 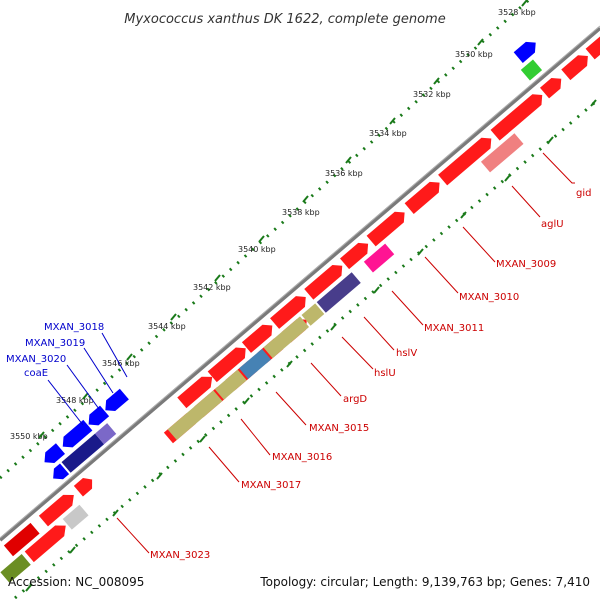 What do you see at coordinates (75, 517) in the screenshot?
I see `gene-box-gray` at bounding box center [75, 517].